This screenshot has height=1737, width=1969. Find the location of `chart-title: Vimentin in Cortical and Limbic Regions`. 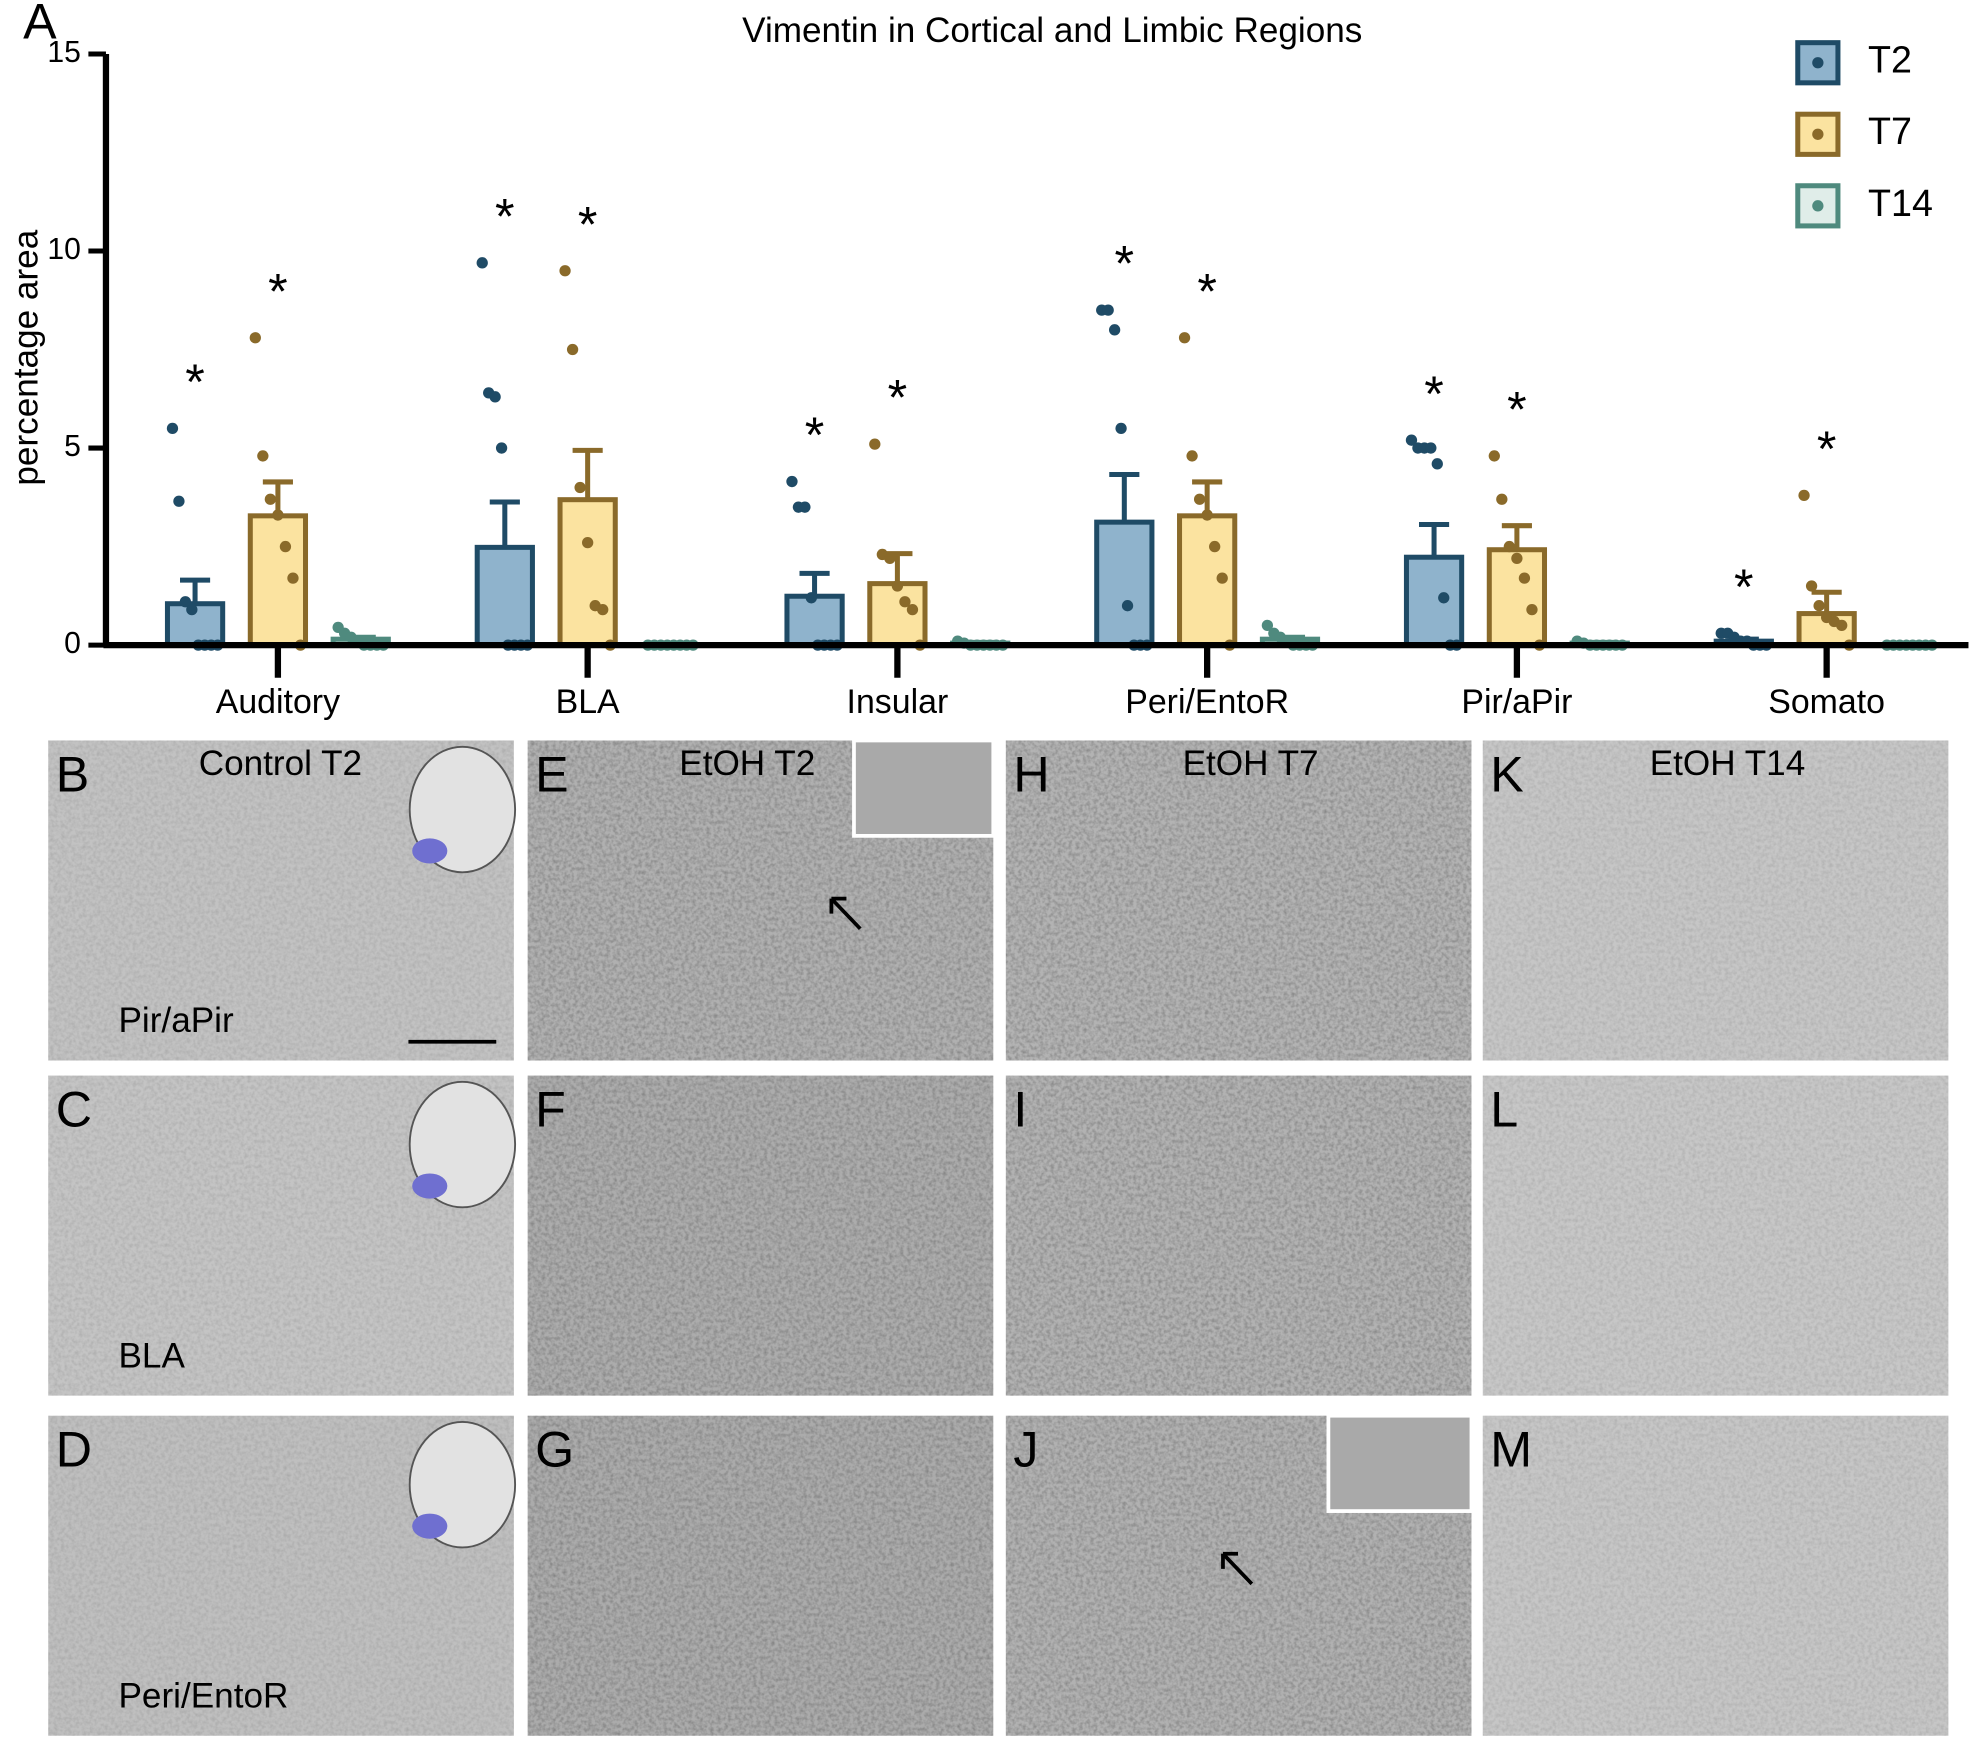

chart-title: Vimentin in Cortical and Limbic Regions is located at coordinates (1052, 30).